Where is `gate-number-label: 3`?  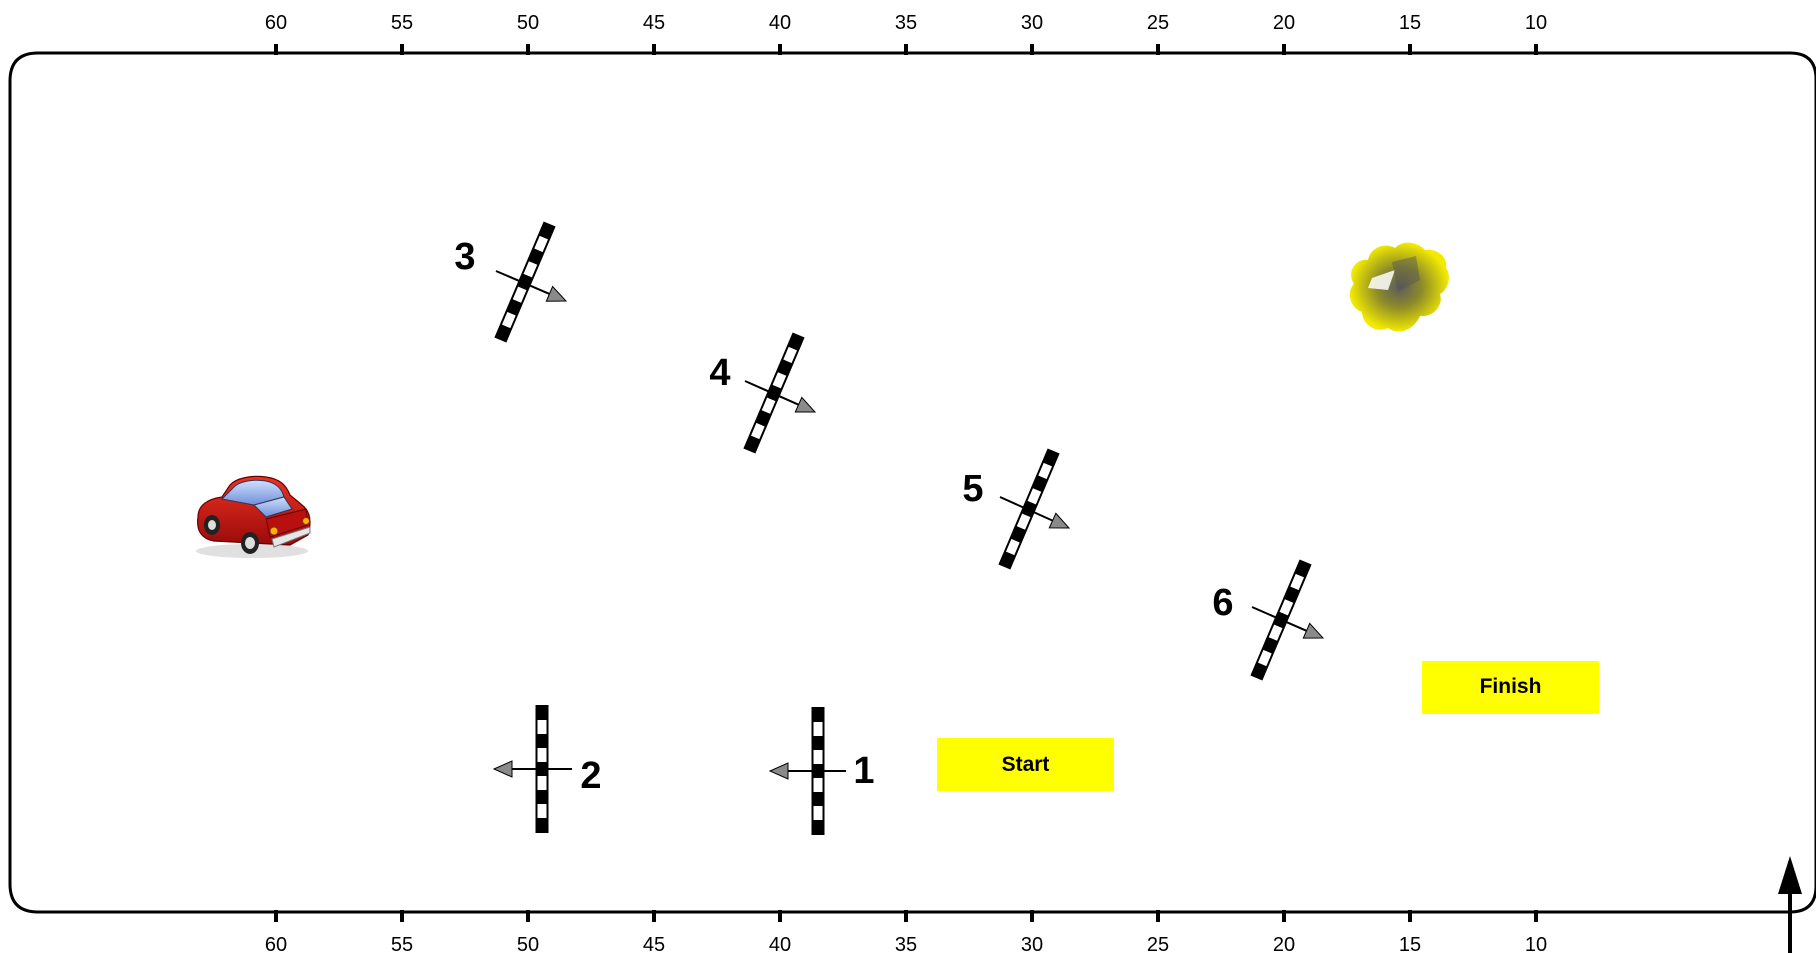
gate-number-label: 3 is located at coordinates (464, 257).